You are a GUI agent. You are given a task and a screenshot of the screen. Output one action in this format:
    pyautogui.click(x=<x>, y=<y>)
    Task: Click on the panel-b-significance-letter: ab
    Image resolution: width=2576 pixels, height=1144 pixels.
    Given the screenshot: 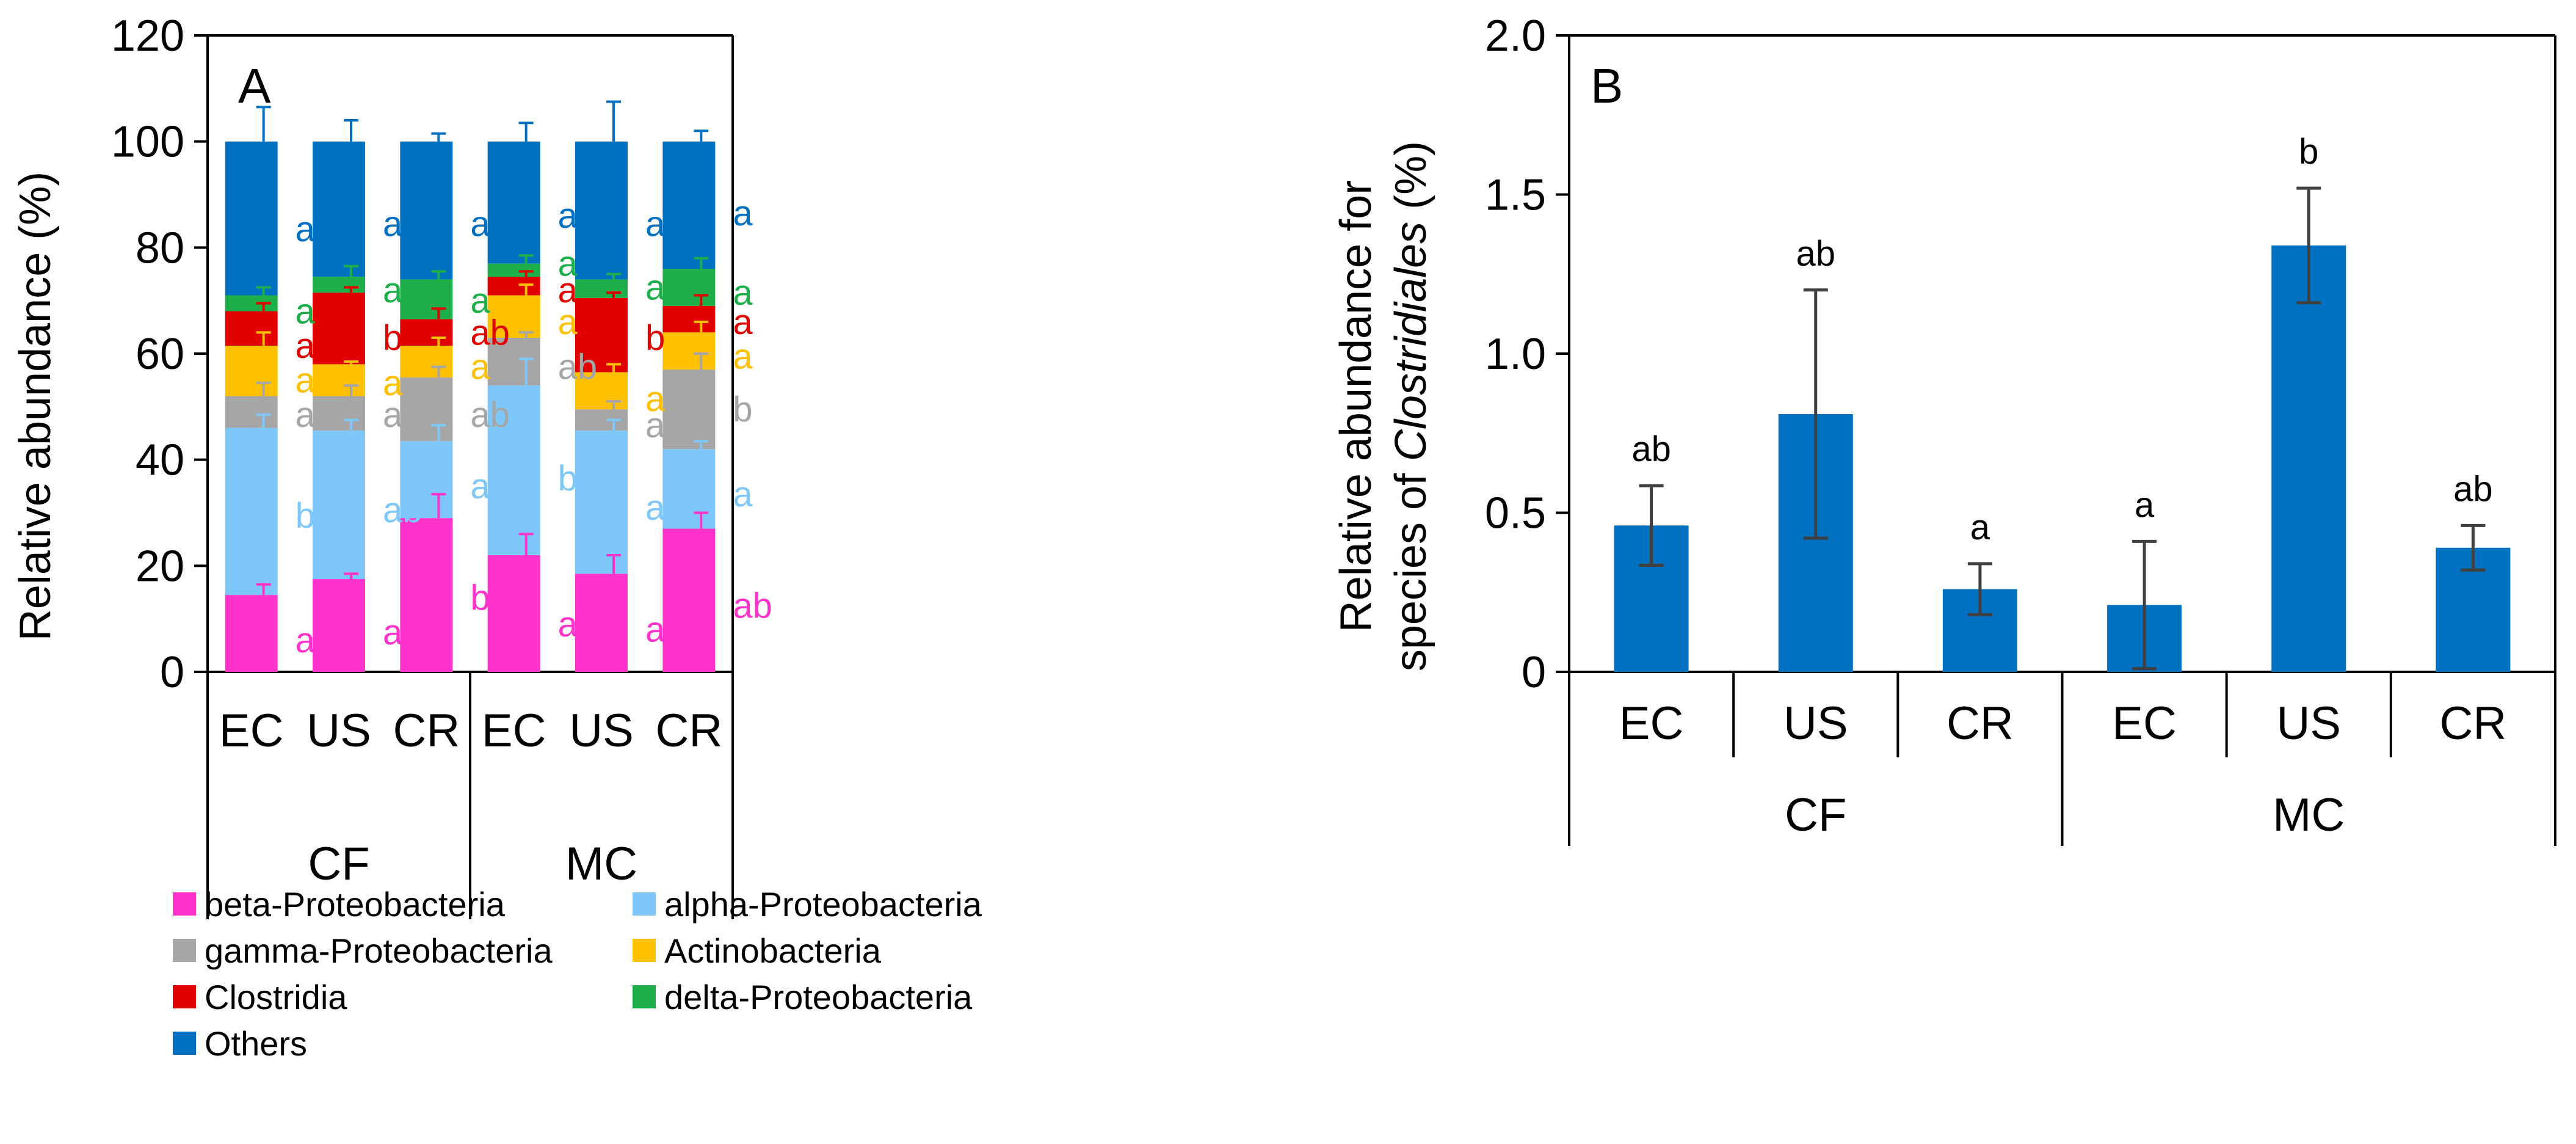 What is the action you would take?
    pyautogui.click(x=1815, y=254)
    